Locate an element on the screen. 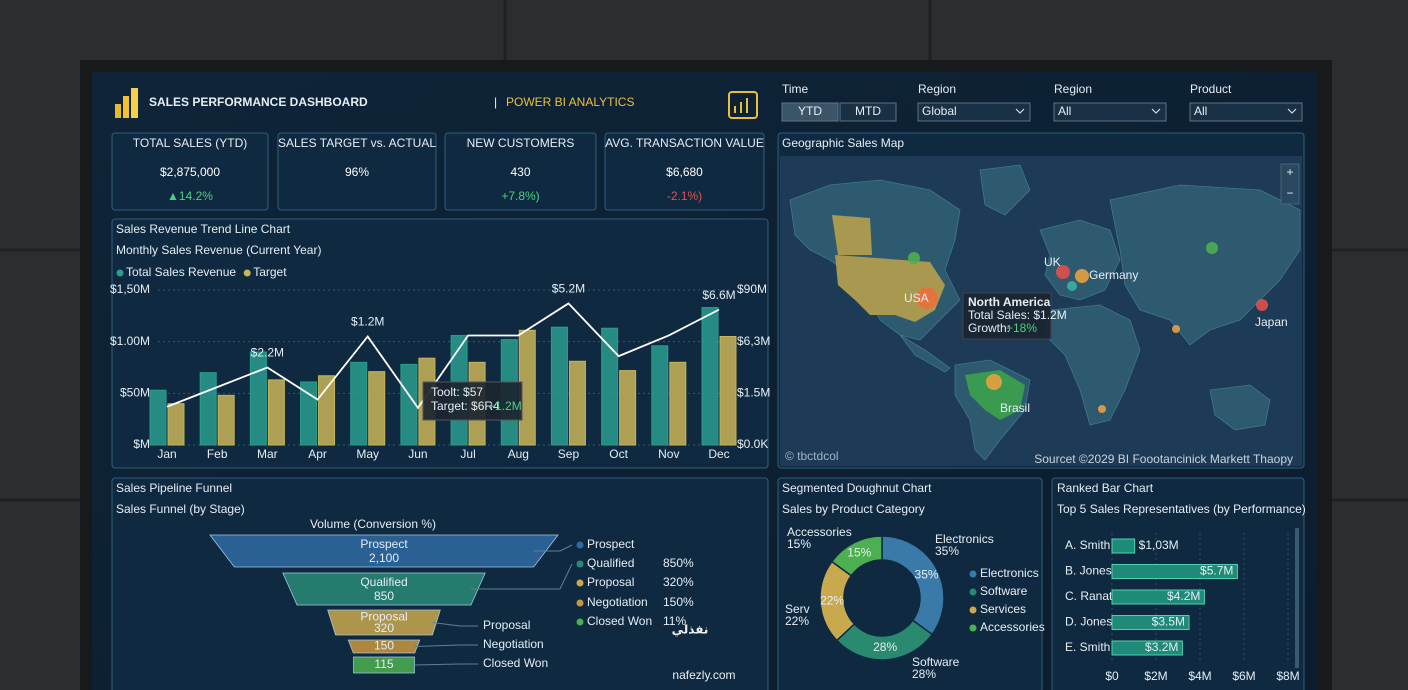  y2-tick-label: $0.0K is located at coordinates (752, 444).